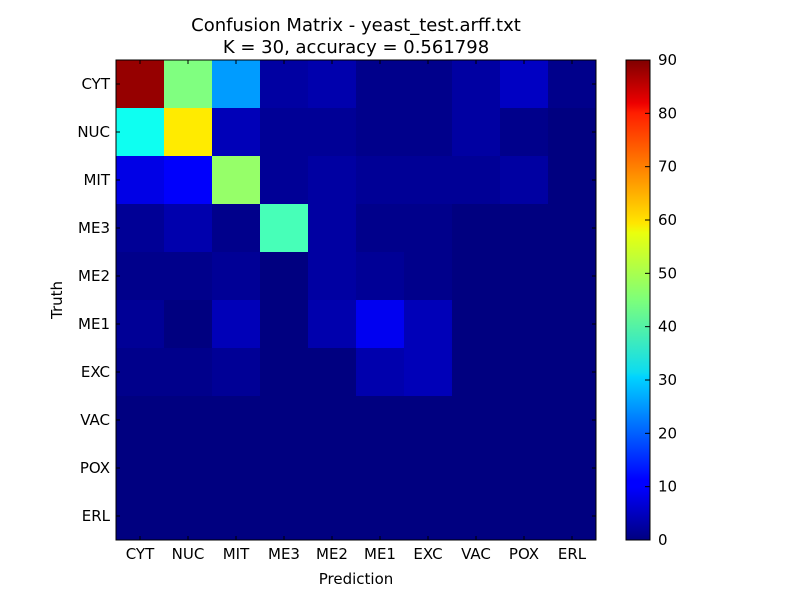 This screenshot has width=800, height=600. I want to click on y-tick-label: VAC, so click(95, 420).